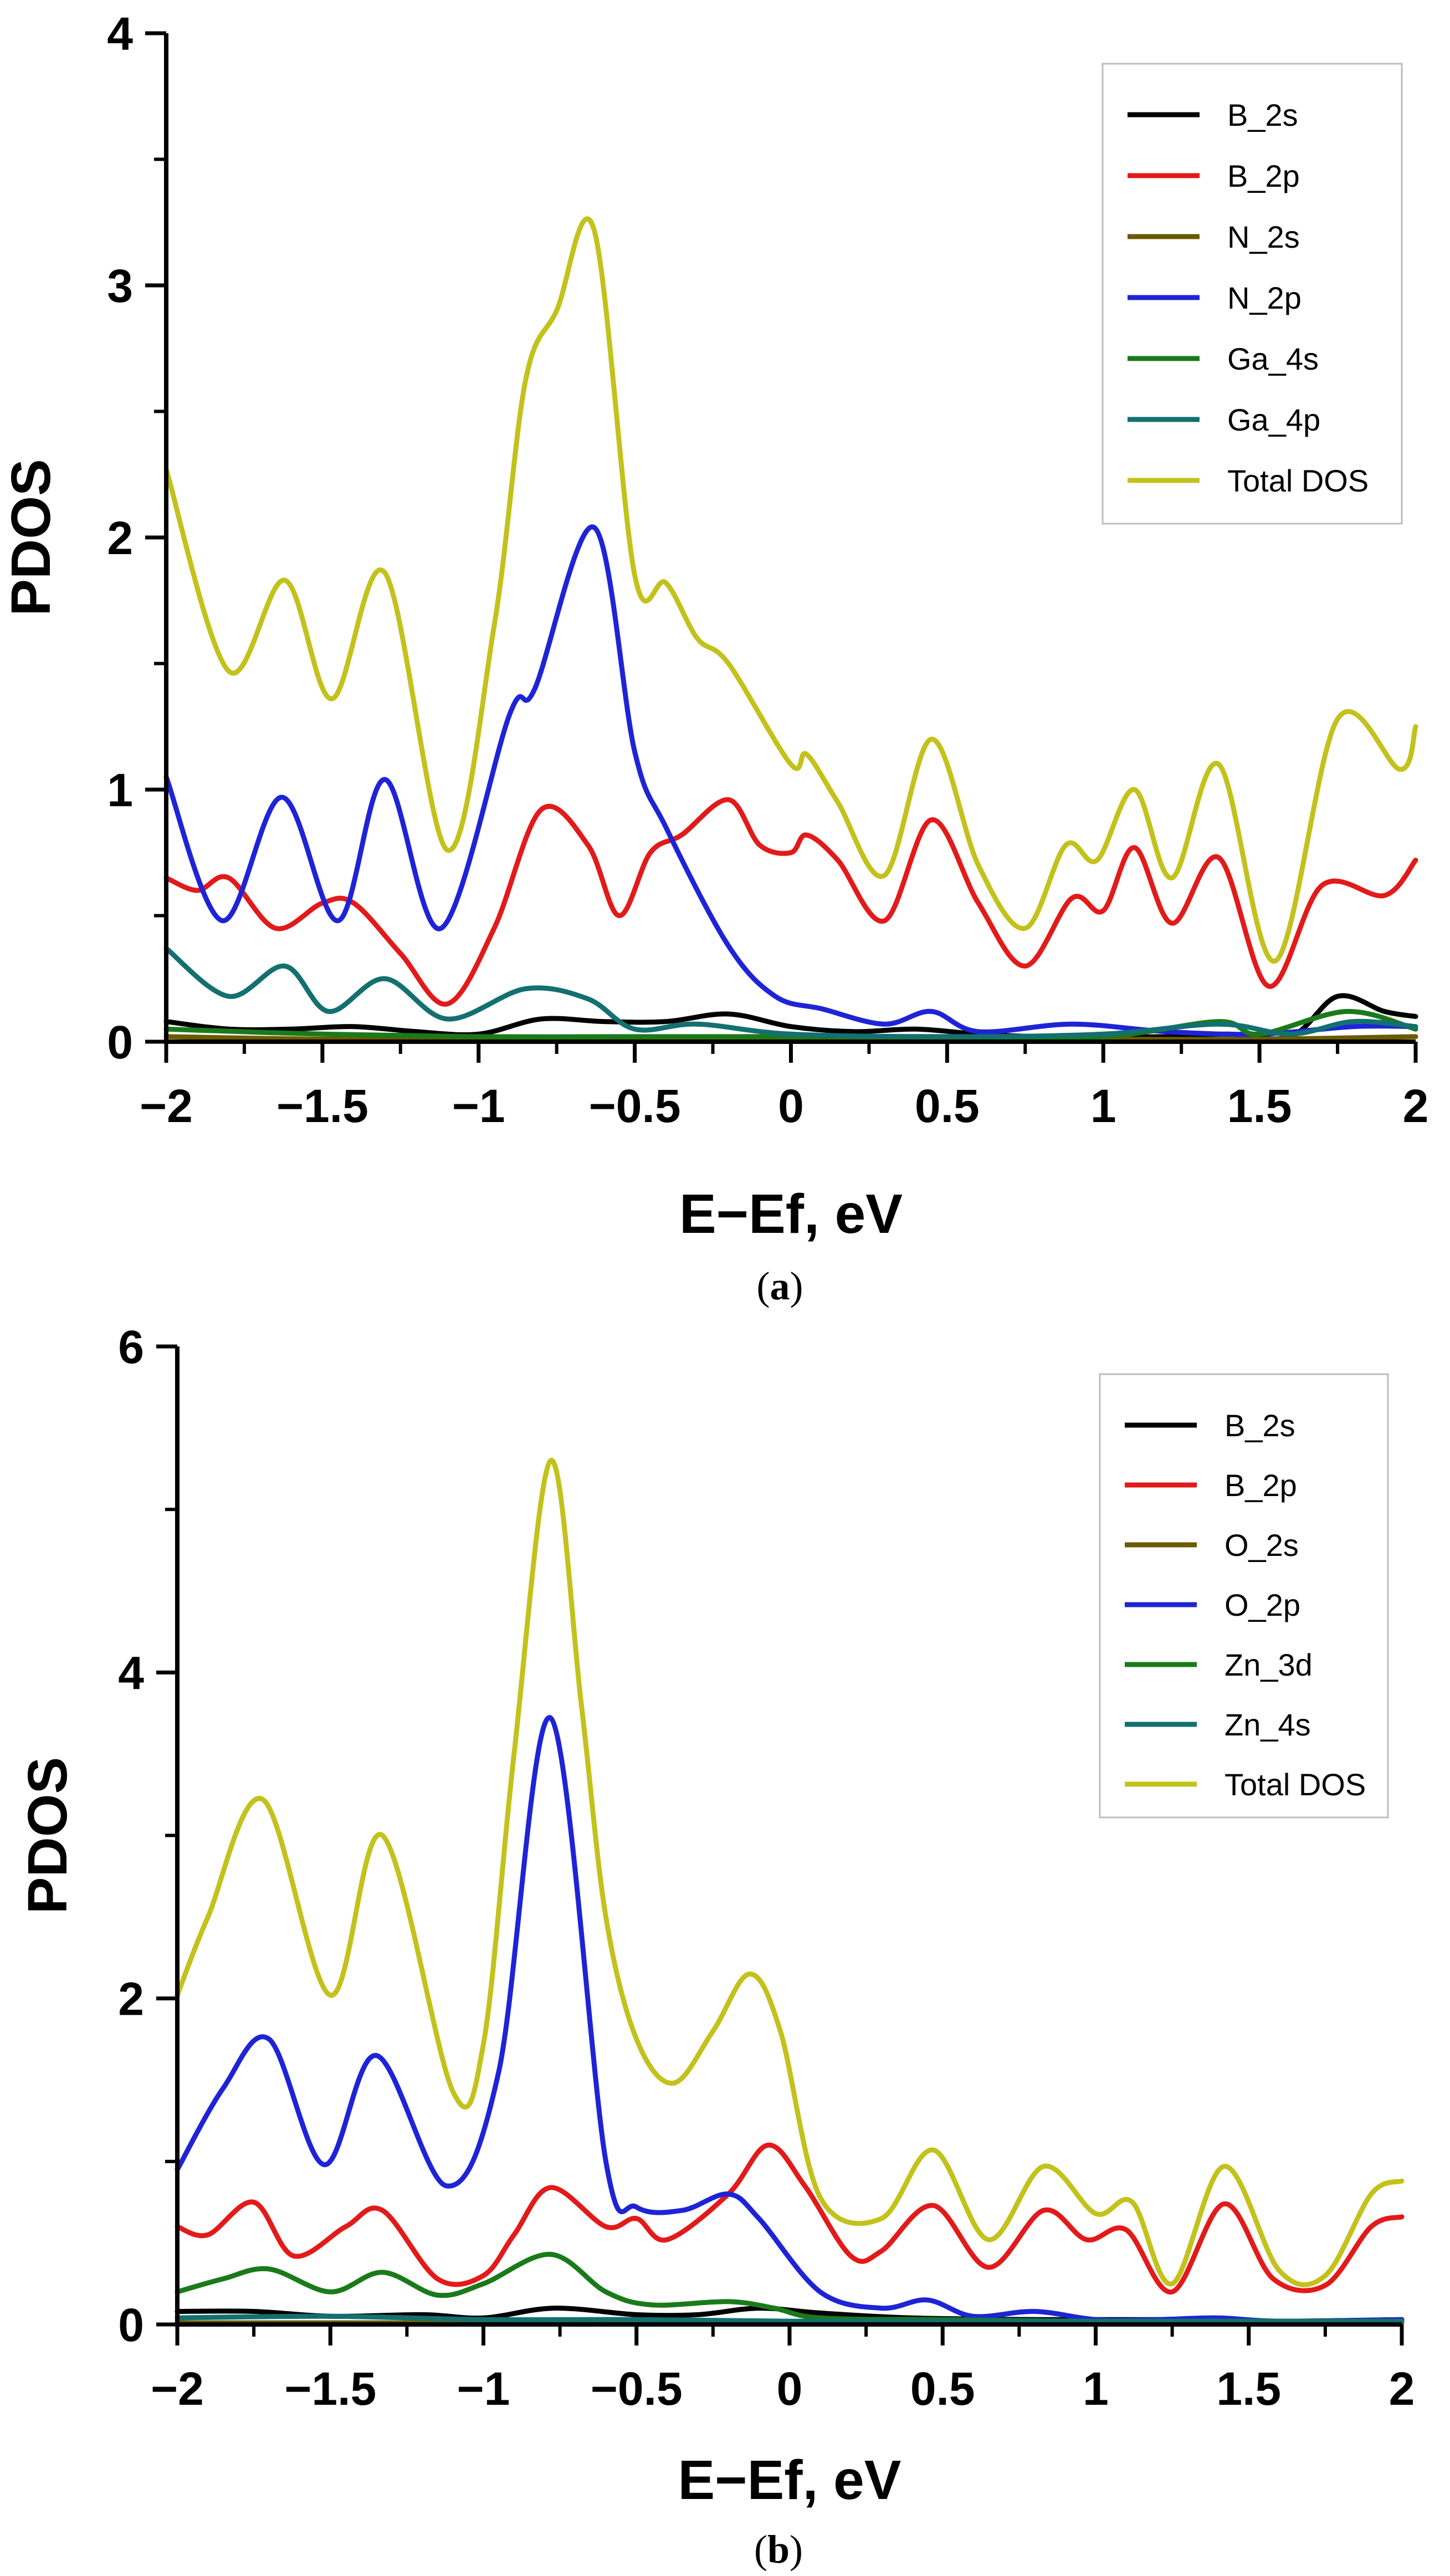  What do you see at coordinates (790, 2287) in the screenshot?
I see `series-line-zn-3d` at bounding box center [790, 2287].